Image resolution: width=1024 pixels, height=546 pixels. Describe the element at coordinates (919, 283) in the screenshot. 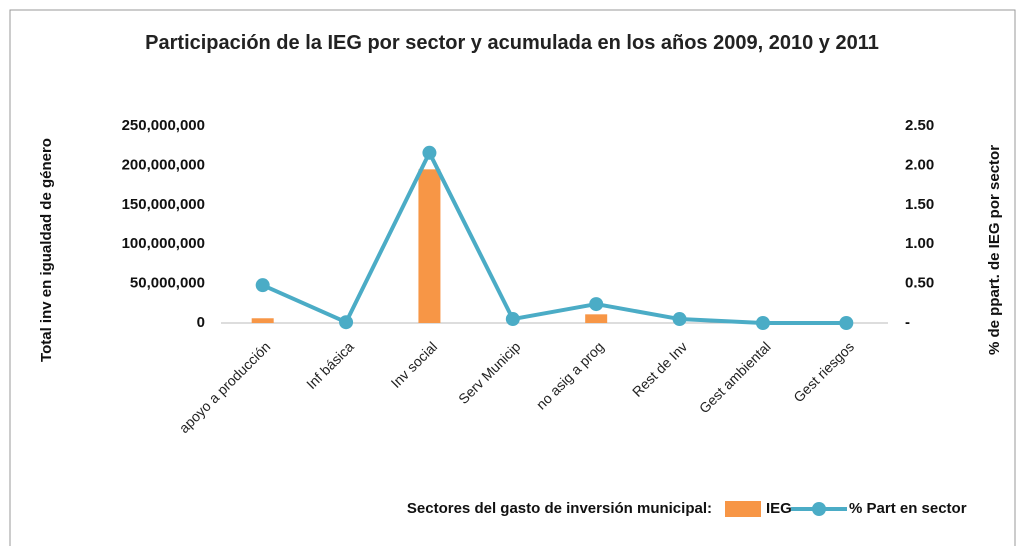

I see `y2-tick-label: 0.50` at that location.